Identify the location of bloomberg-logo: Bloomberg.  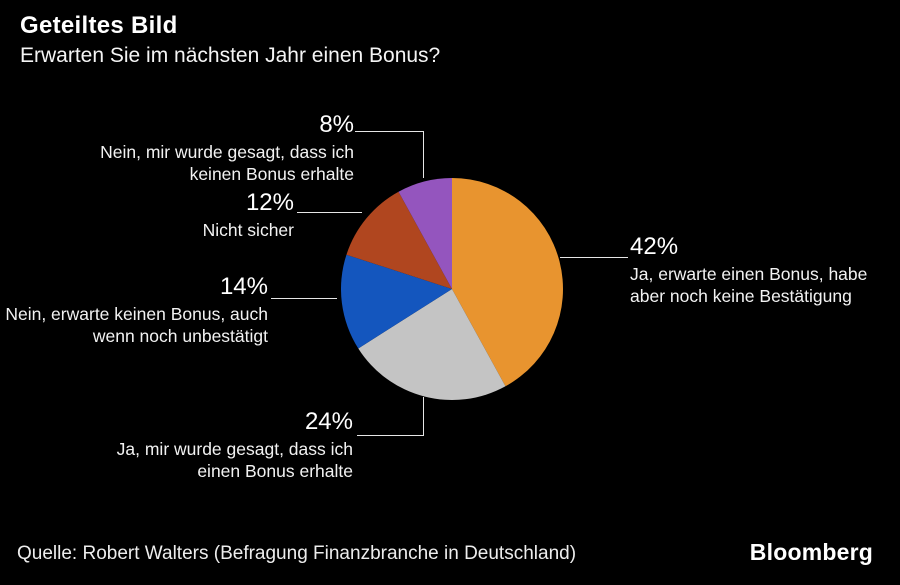
(811, 552).